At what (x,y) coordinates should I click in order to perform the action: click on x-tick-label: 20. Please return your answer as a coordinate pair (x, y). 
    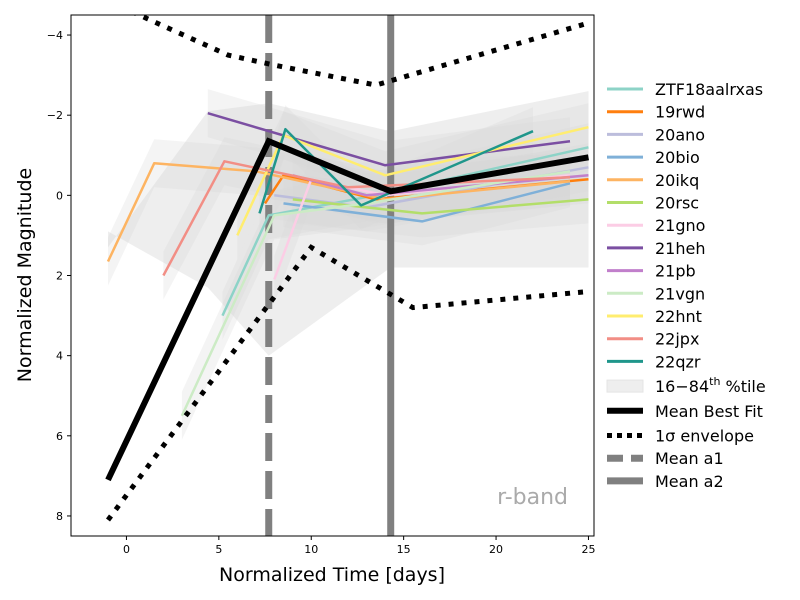
    Looking at the image, I should click on (496, 549).